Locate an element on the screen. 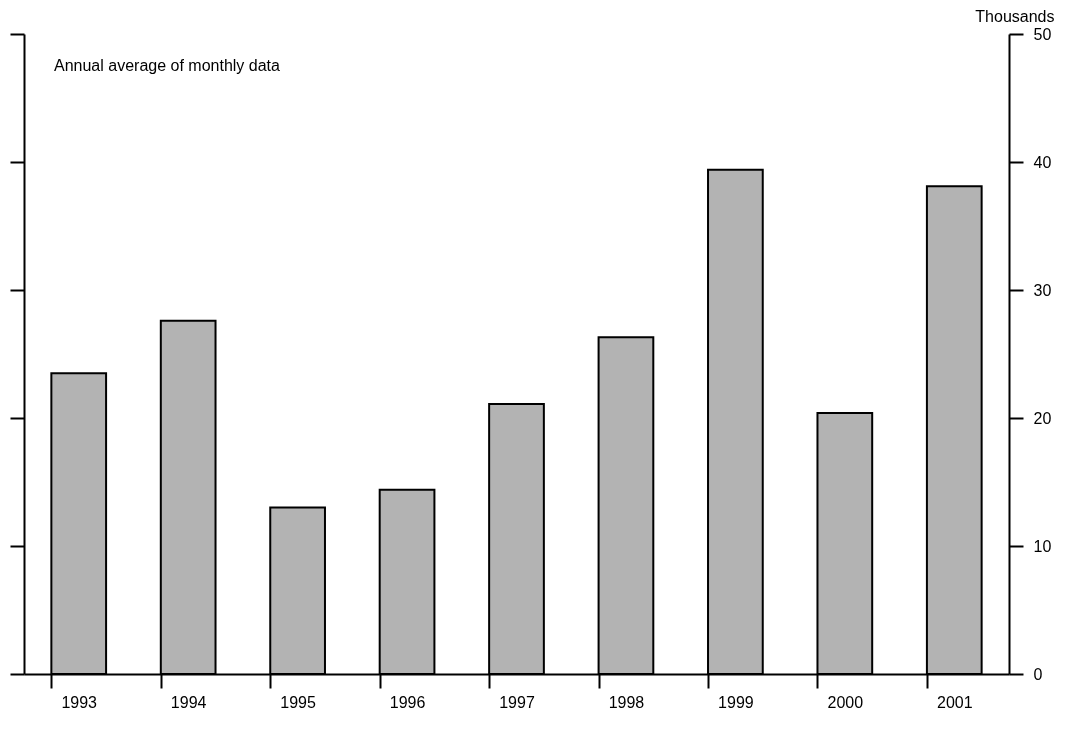  x-tick-label: 2000 is located at coordinates (845, 702).